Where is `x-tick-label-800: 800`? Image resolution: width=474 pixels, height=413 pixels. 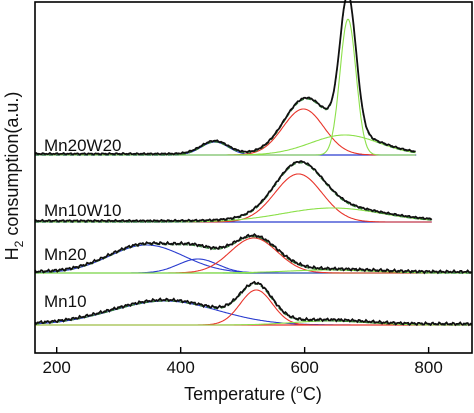
x-tick-label-800: 800 is located at coordinates (428, 367).